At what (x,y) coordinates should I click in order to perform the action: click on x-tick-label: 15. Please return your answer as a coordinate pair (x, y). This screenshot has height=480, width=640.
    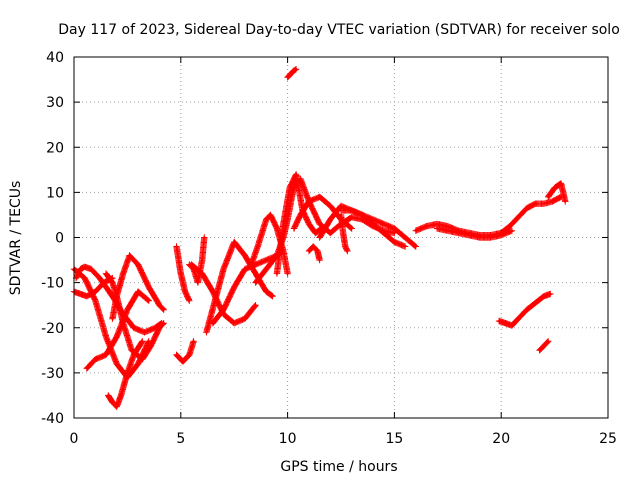
    Looking at the image, I should click on (394, 439).